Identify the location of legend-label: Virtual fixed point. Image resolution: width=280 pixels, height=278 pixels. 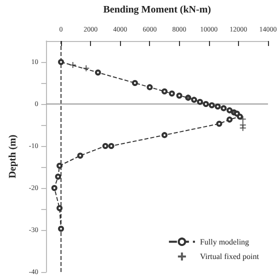
(230, 256).